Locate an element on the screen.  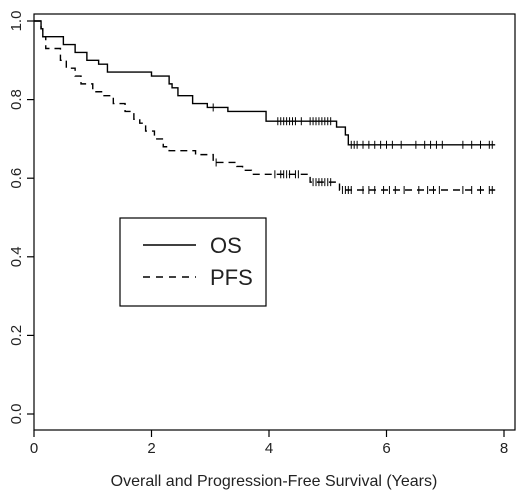
x-tick-label: 4 is located at coordinates (269, 448).